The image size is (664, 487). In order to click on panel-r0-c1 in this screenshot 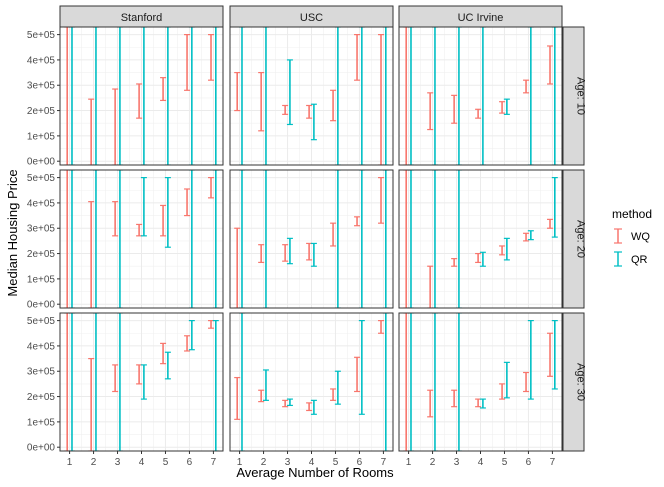, I will do `click(311, 96)`.